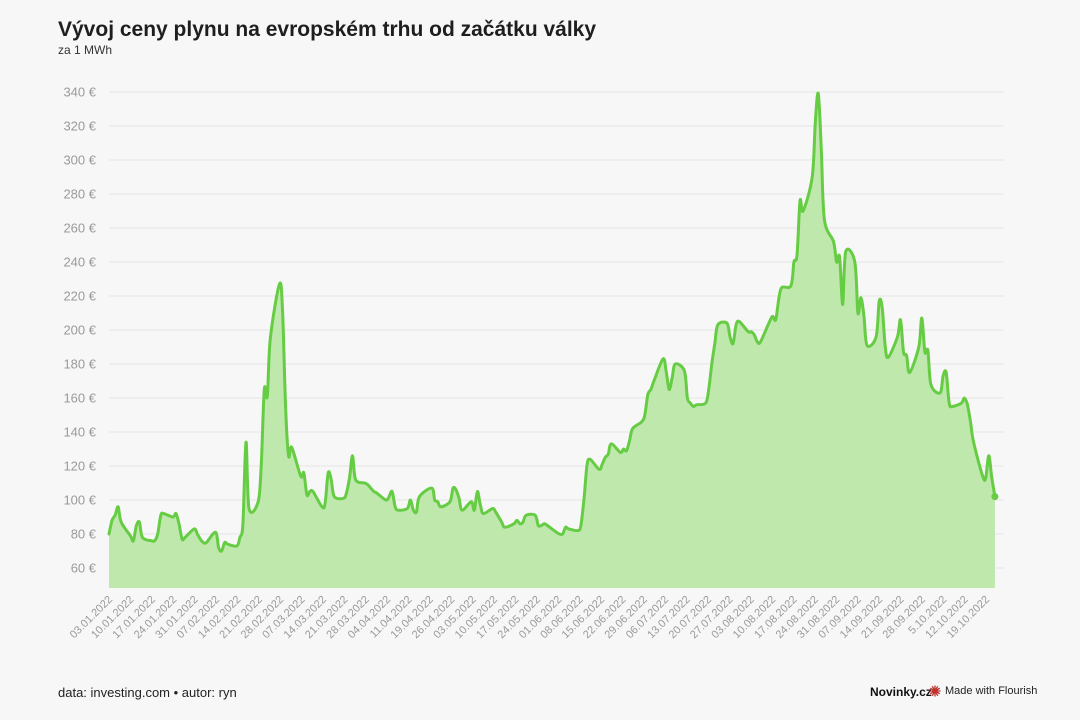 Image resolution: width=1080 pixels, height=720 pixels. I want to click on y-tick-label: 300 €, so click(79, 160).